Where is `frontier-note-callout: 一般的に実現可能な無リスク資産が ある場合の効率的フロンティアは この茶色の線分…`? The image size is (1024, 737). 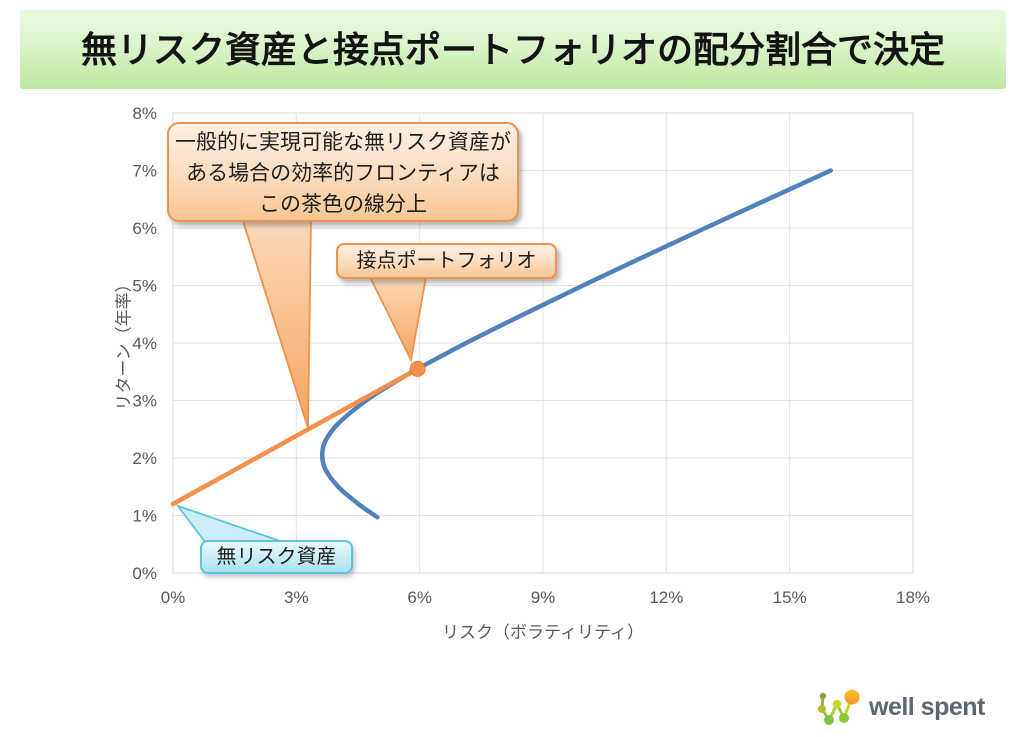 frontier-note-callout: 一般的に実現可能な無リスク資産が ある場合の効率的フロンティアは この茶色の線分… is located at coordinates (343, 172).